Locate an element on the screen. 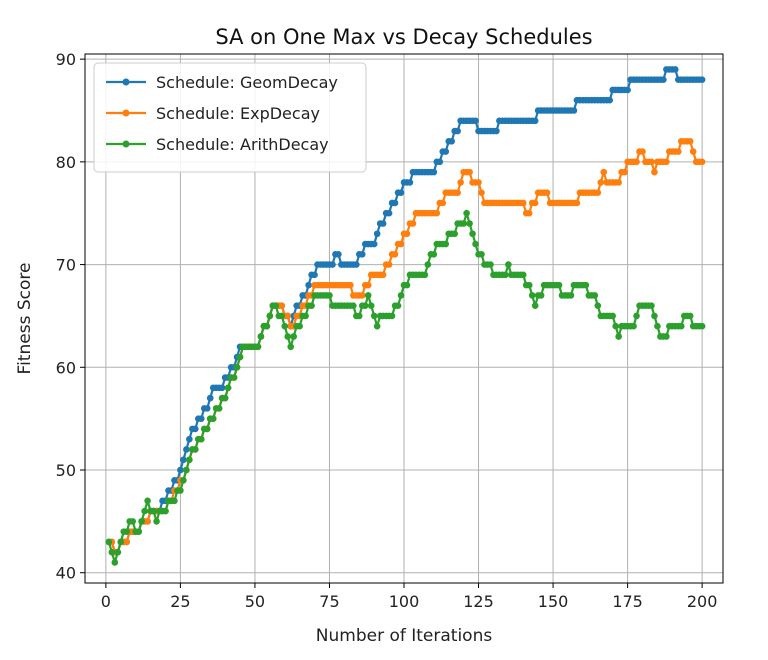 Image resolution: width=768 pixels, height=660 pixels. y-tick-label: 50 is located at coordinates (66, 470).